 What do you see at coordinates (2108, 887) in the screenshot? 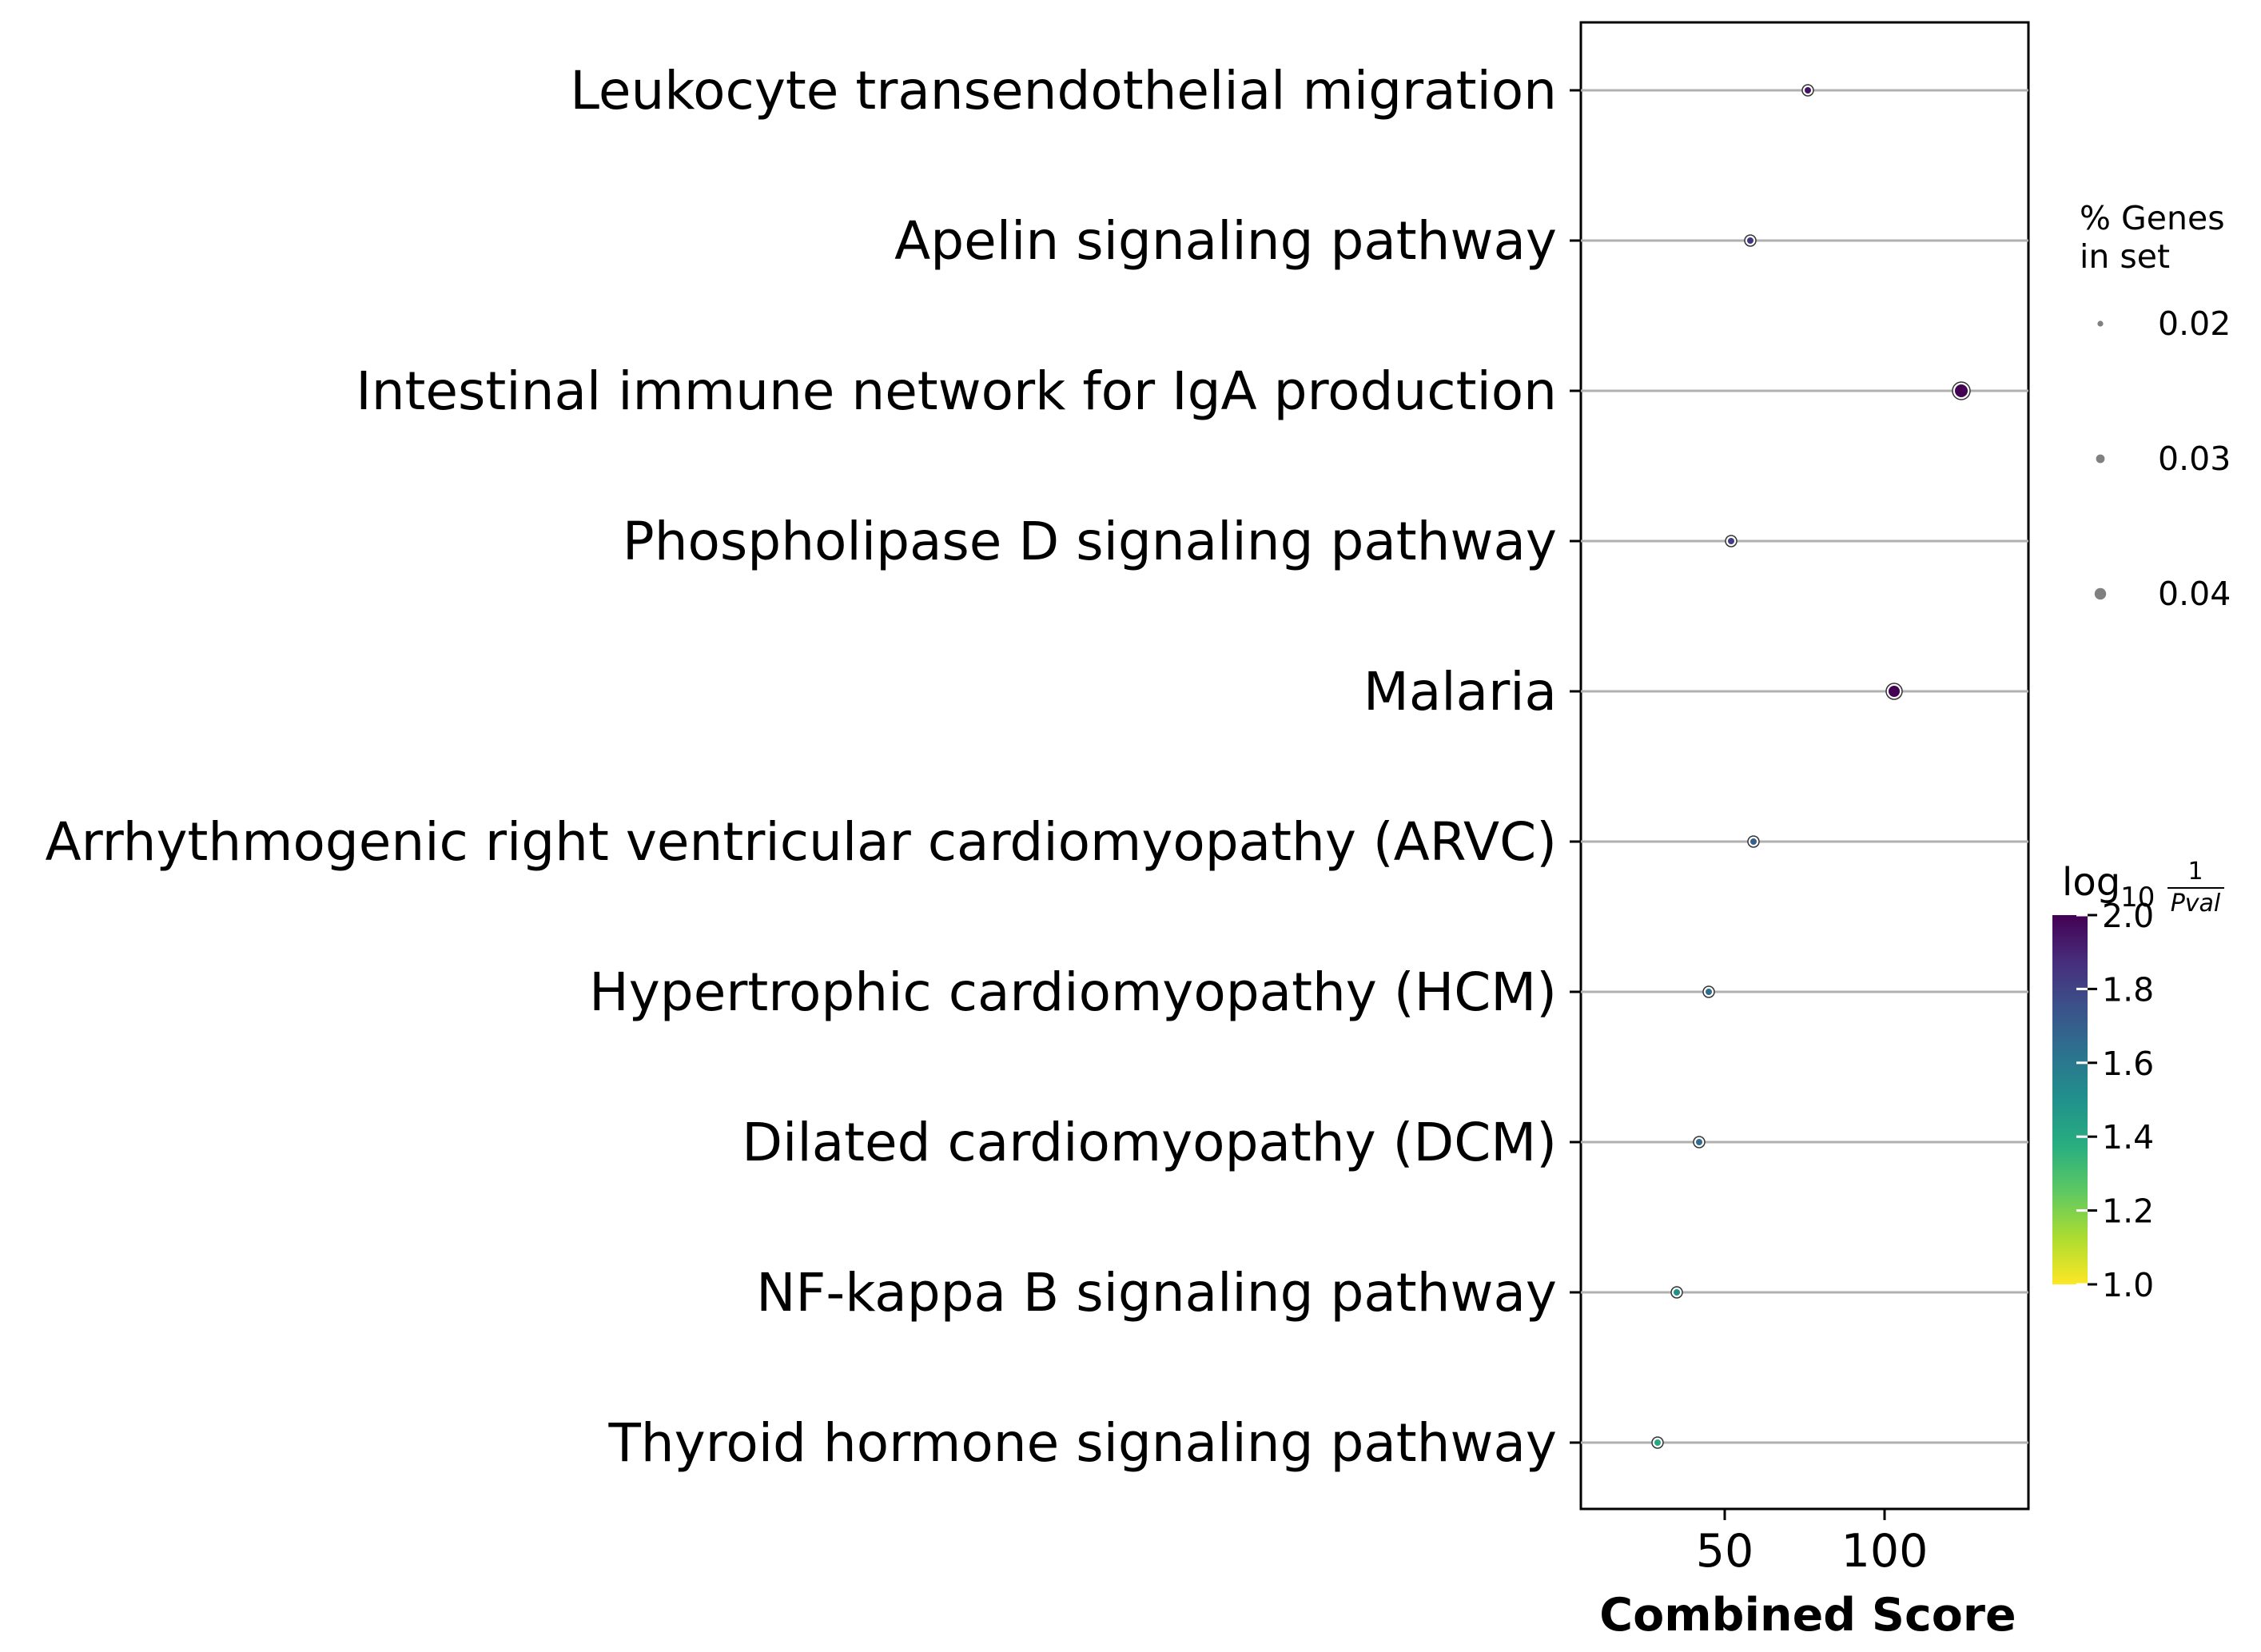
I see `colorbar-title: log10` at bounding box center [2108, 887].